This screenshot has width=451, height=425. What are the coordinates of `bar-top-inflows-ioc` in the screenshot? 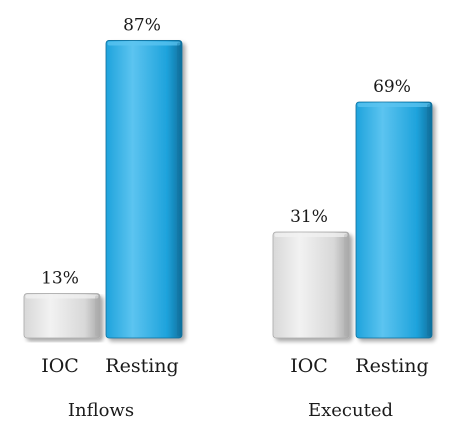 It's located at (62, 296).